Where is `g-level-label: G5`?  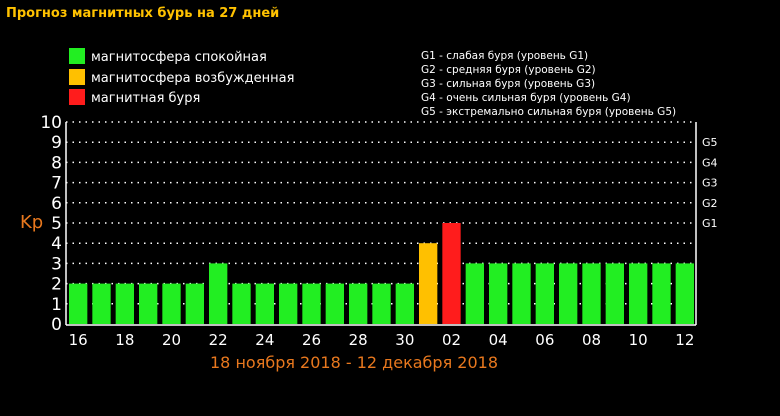
g-level-label: G5 is located at coordinates (710, 142).